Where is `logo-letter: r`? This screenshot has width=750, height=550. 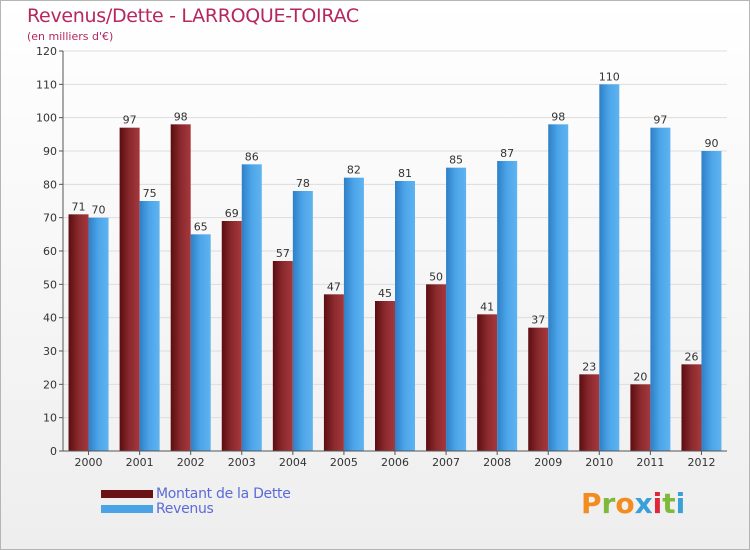
logo-letter: r is located at coordinates (608, 503).